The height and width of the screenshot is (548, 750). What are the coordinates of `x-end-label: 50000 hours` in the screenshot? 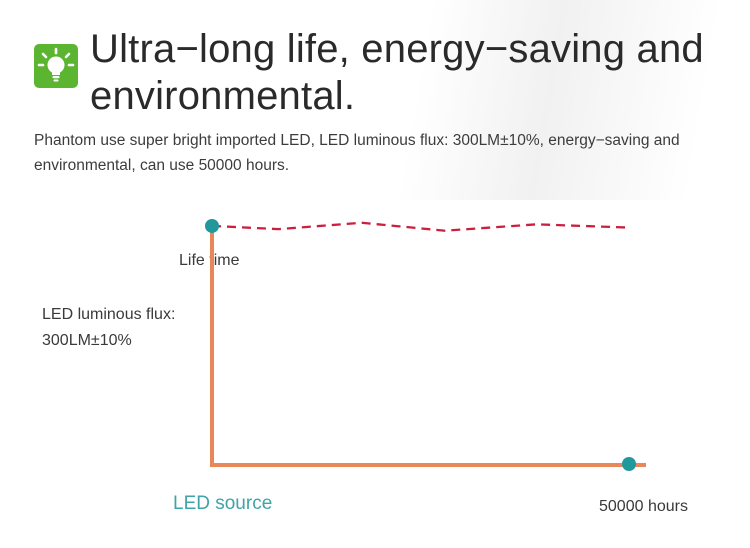 It's located at (643, 506).